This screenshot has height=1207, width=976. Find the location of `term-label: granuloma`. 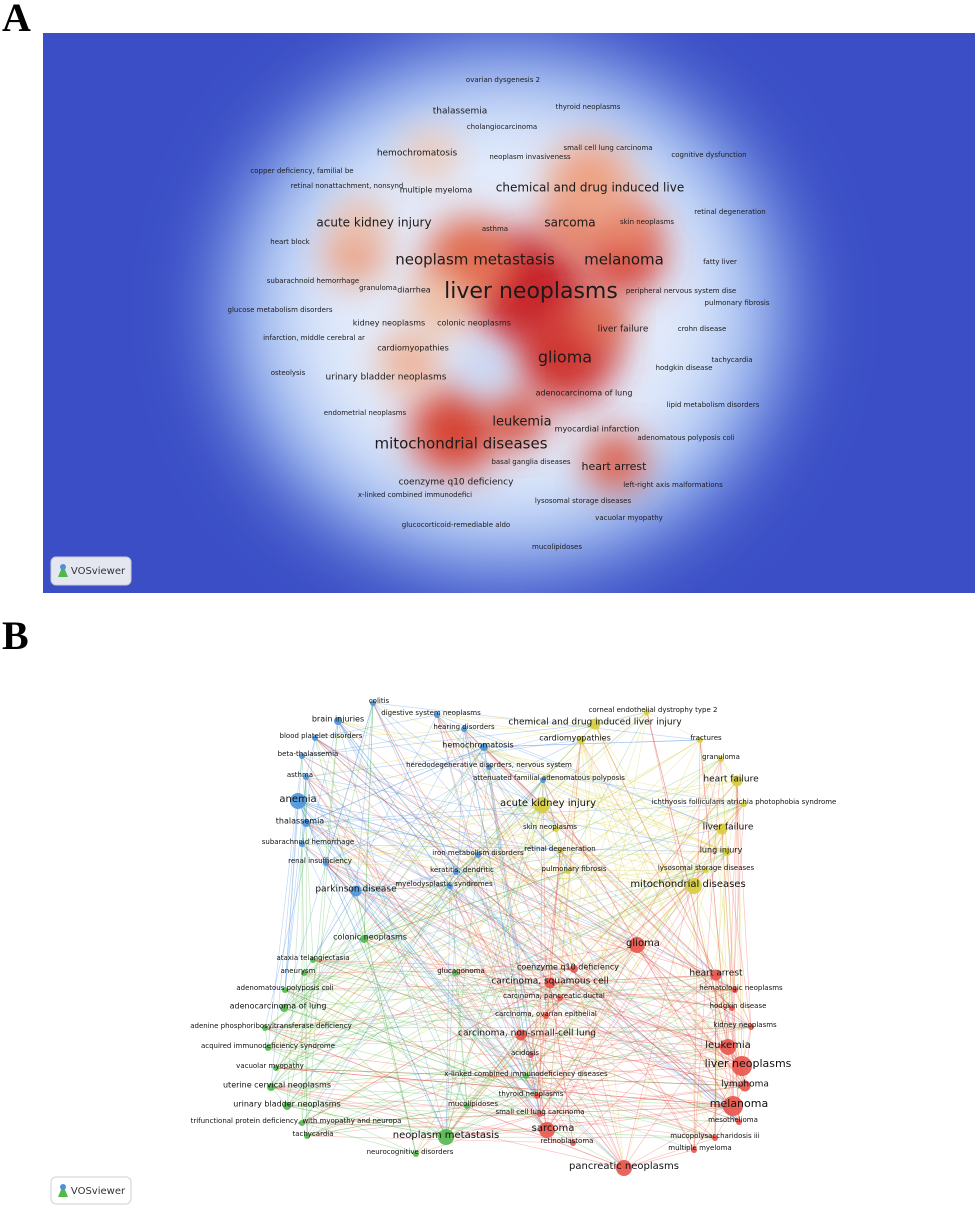

term-label: granuloma is located at coordinates (378, 288).